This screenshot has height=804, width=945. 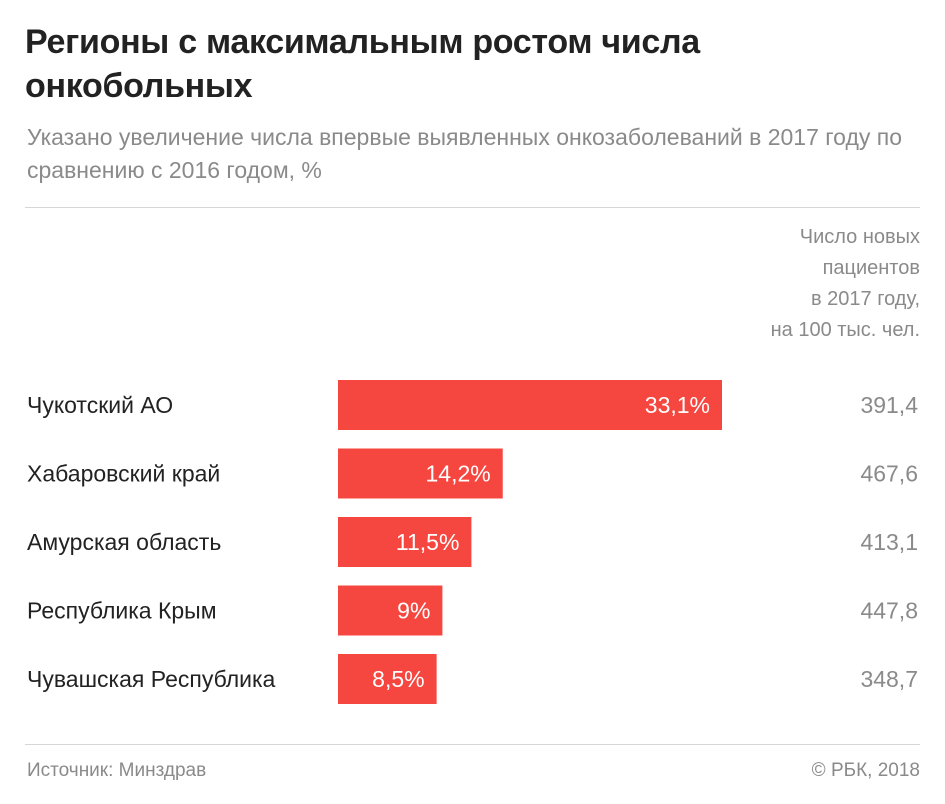 I want to click on secondary-column-header-line: Число новых, so click(x=859, y=237).